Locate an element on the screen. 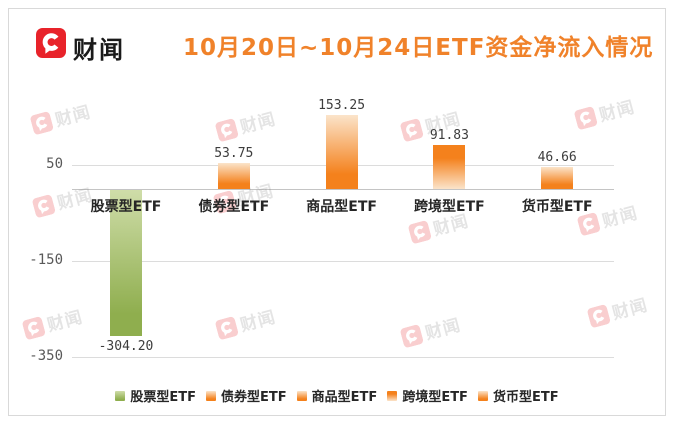 The height and width of the screenshot is (424, 674). y-axis-tick-label: -350 is located at coordinates (46, 356).